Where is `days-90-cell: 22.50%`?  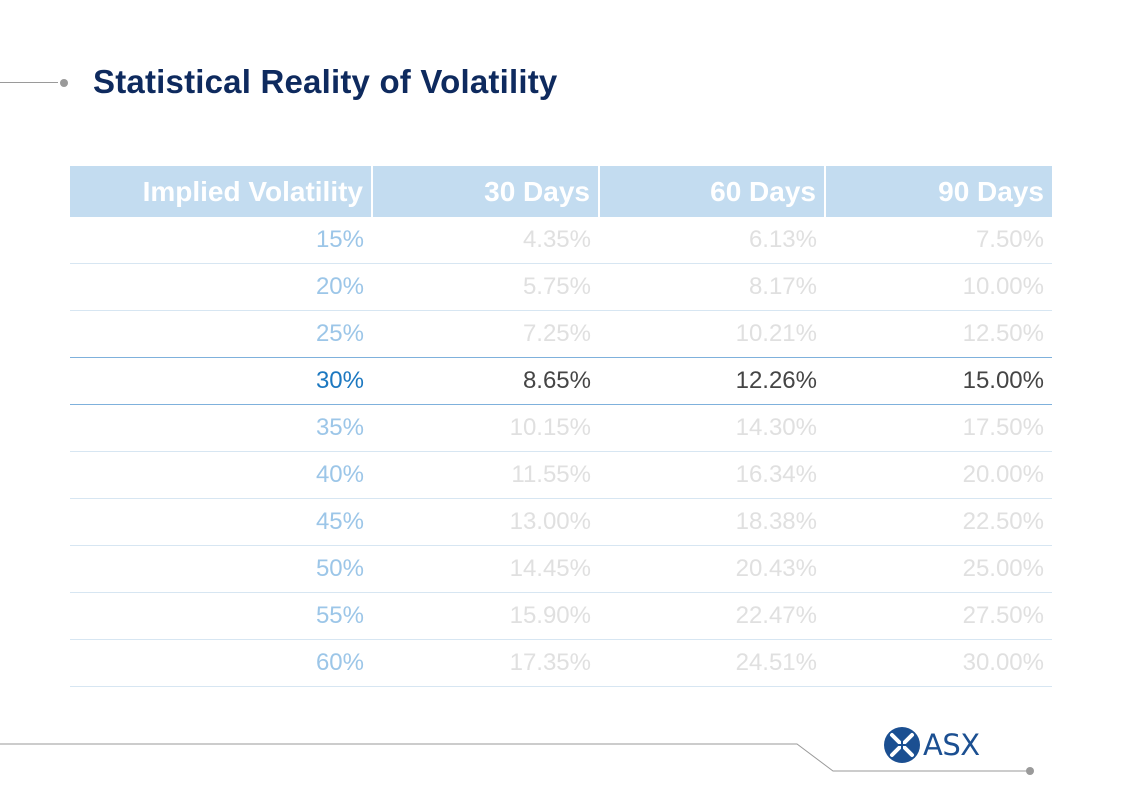 days-90-cell: 22.50% is located at coordinates (938, 522).